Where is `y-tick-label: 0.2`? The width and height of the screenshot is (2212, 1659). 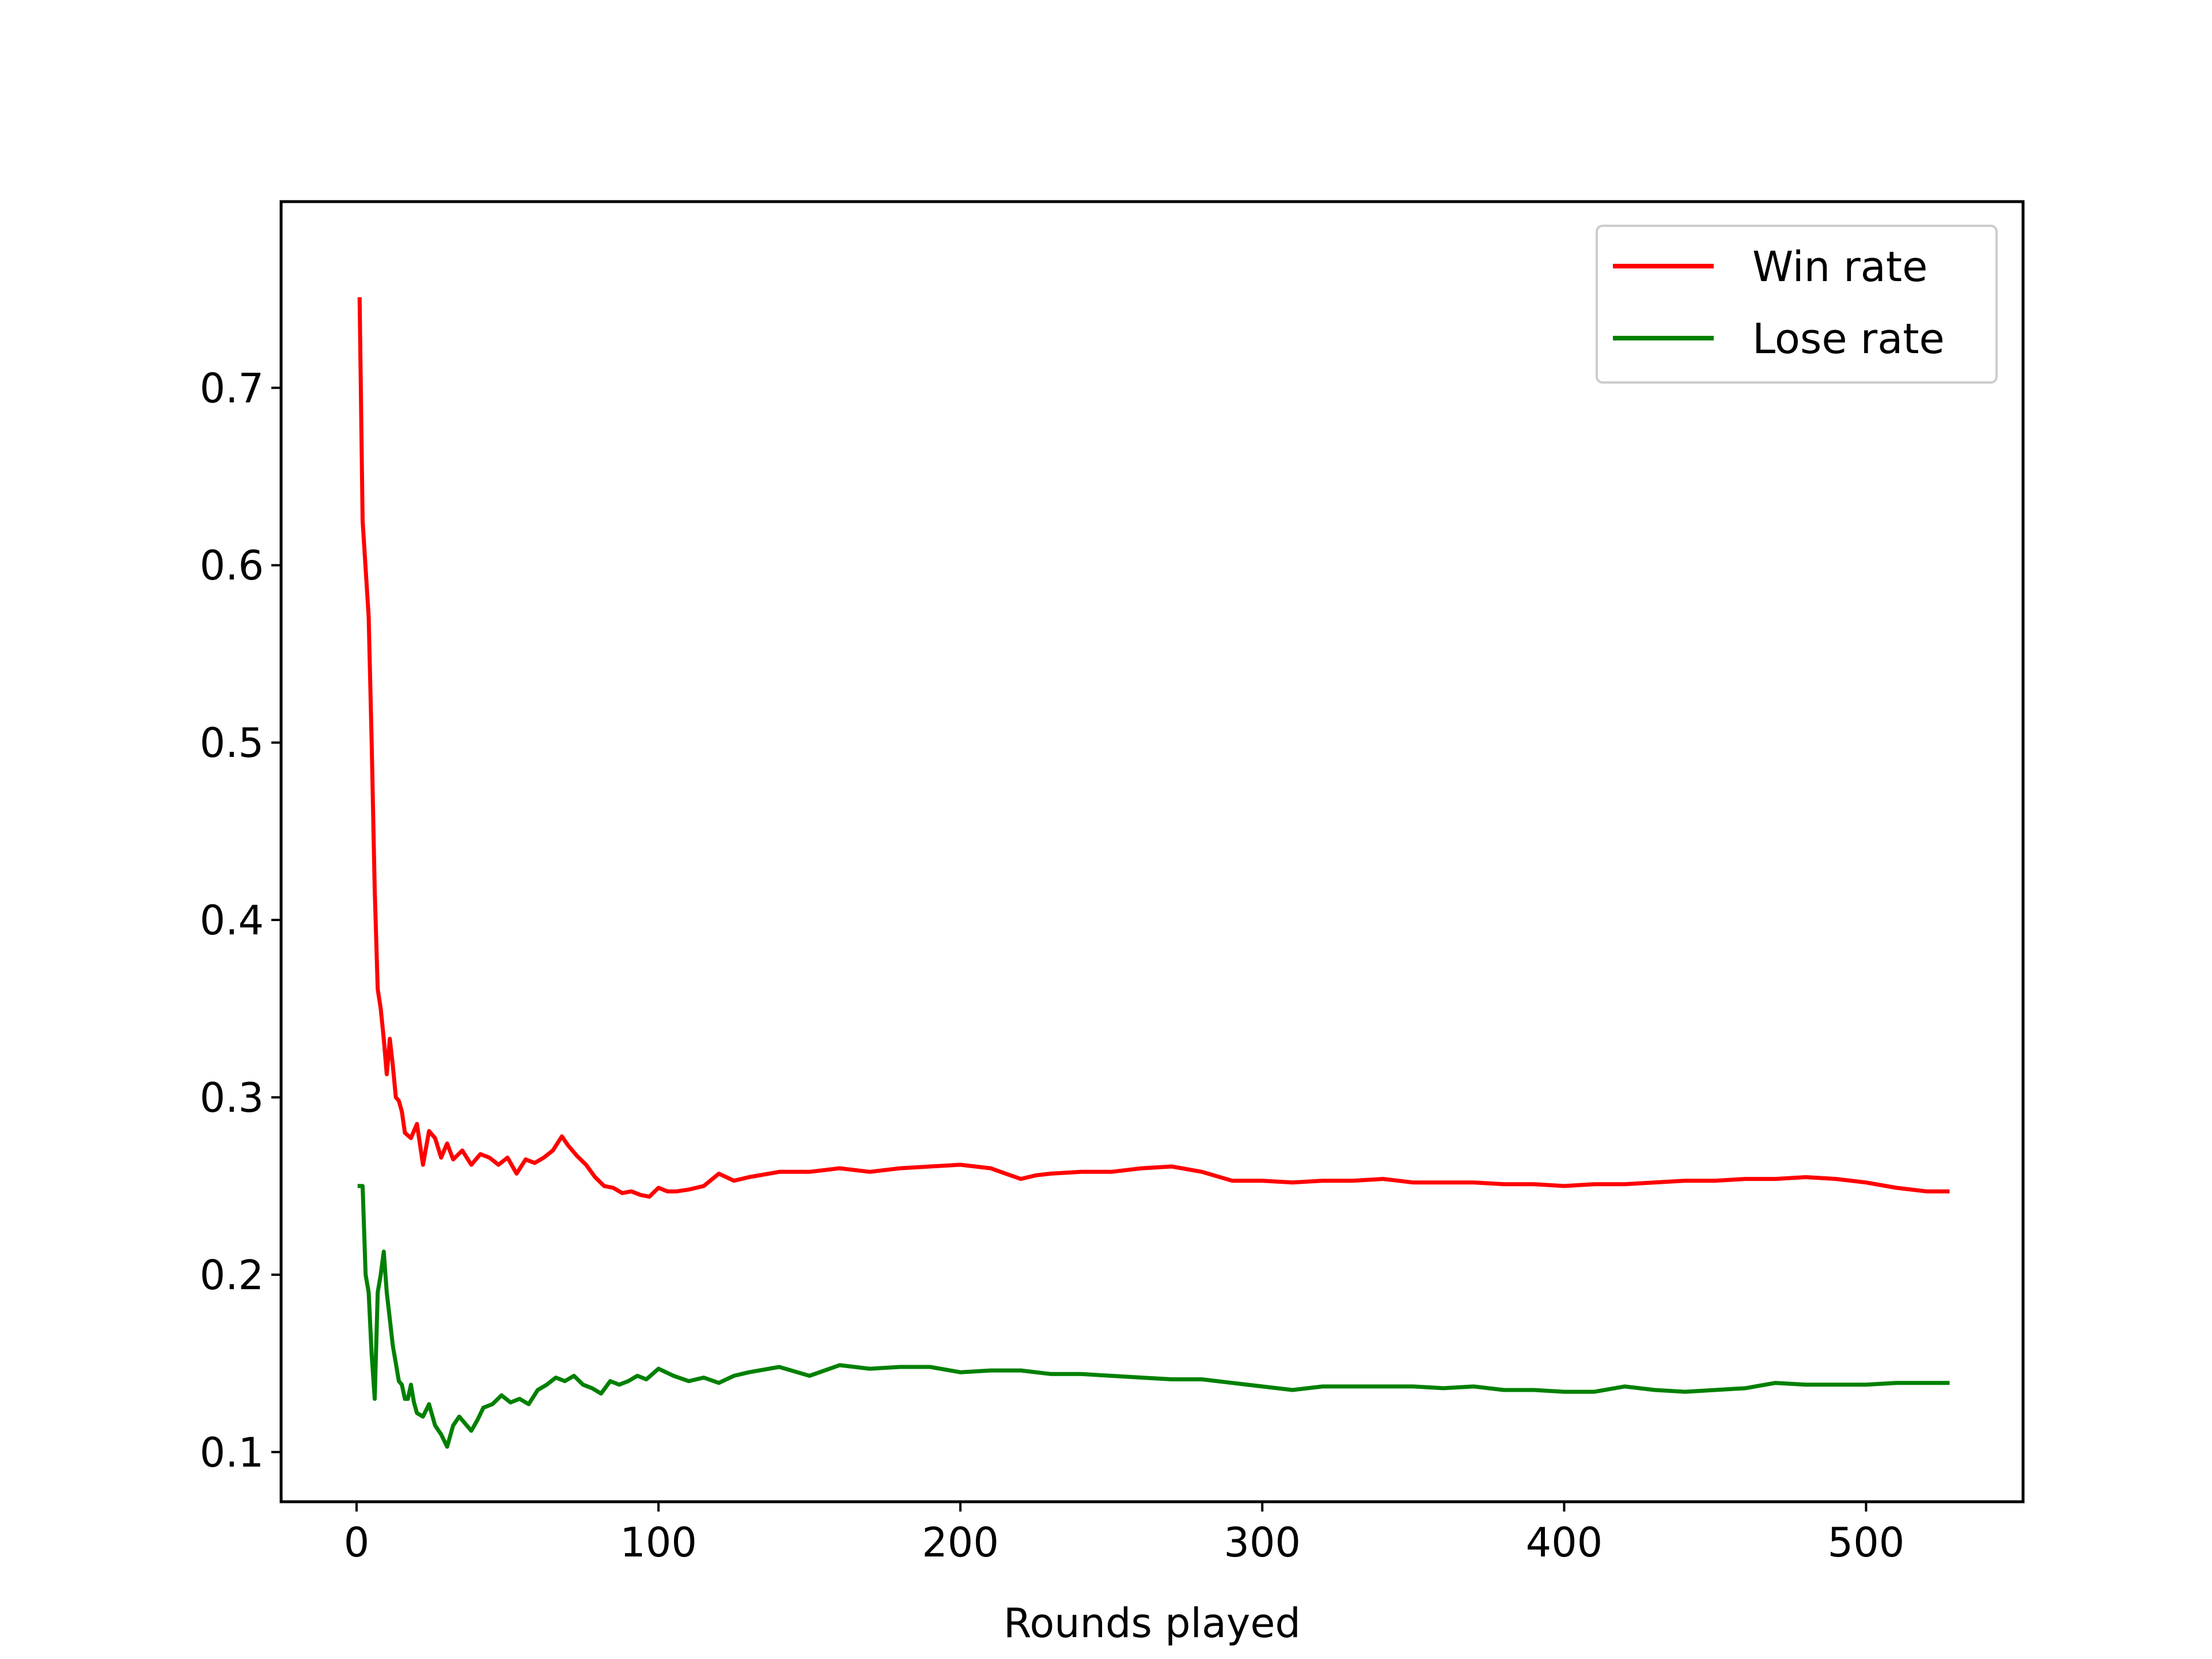
y-tick-label: 0.2 is located at coordinates (232, 1275).